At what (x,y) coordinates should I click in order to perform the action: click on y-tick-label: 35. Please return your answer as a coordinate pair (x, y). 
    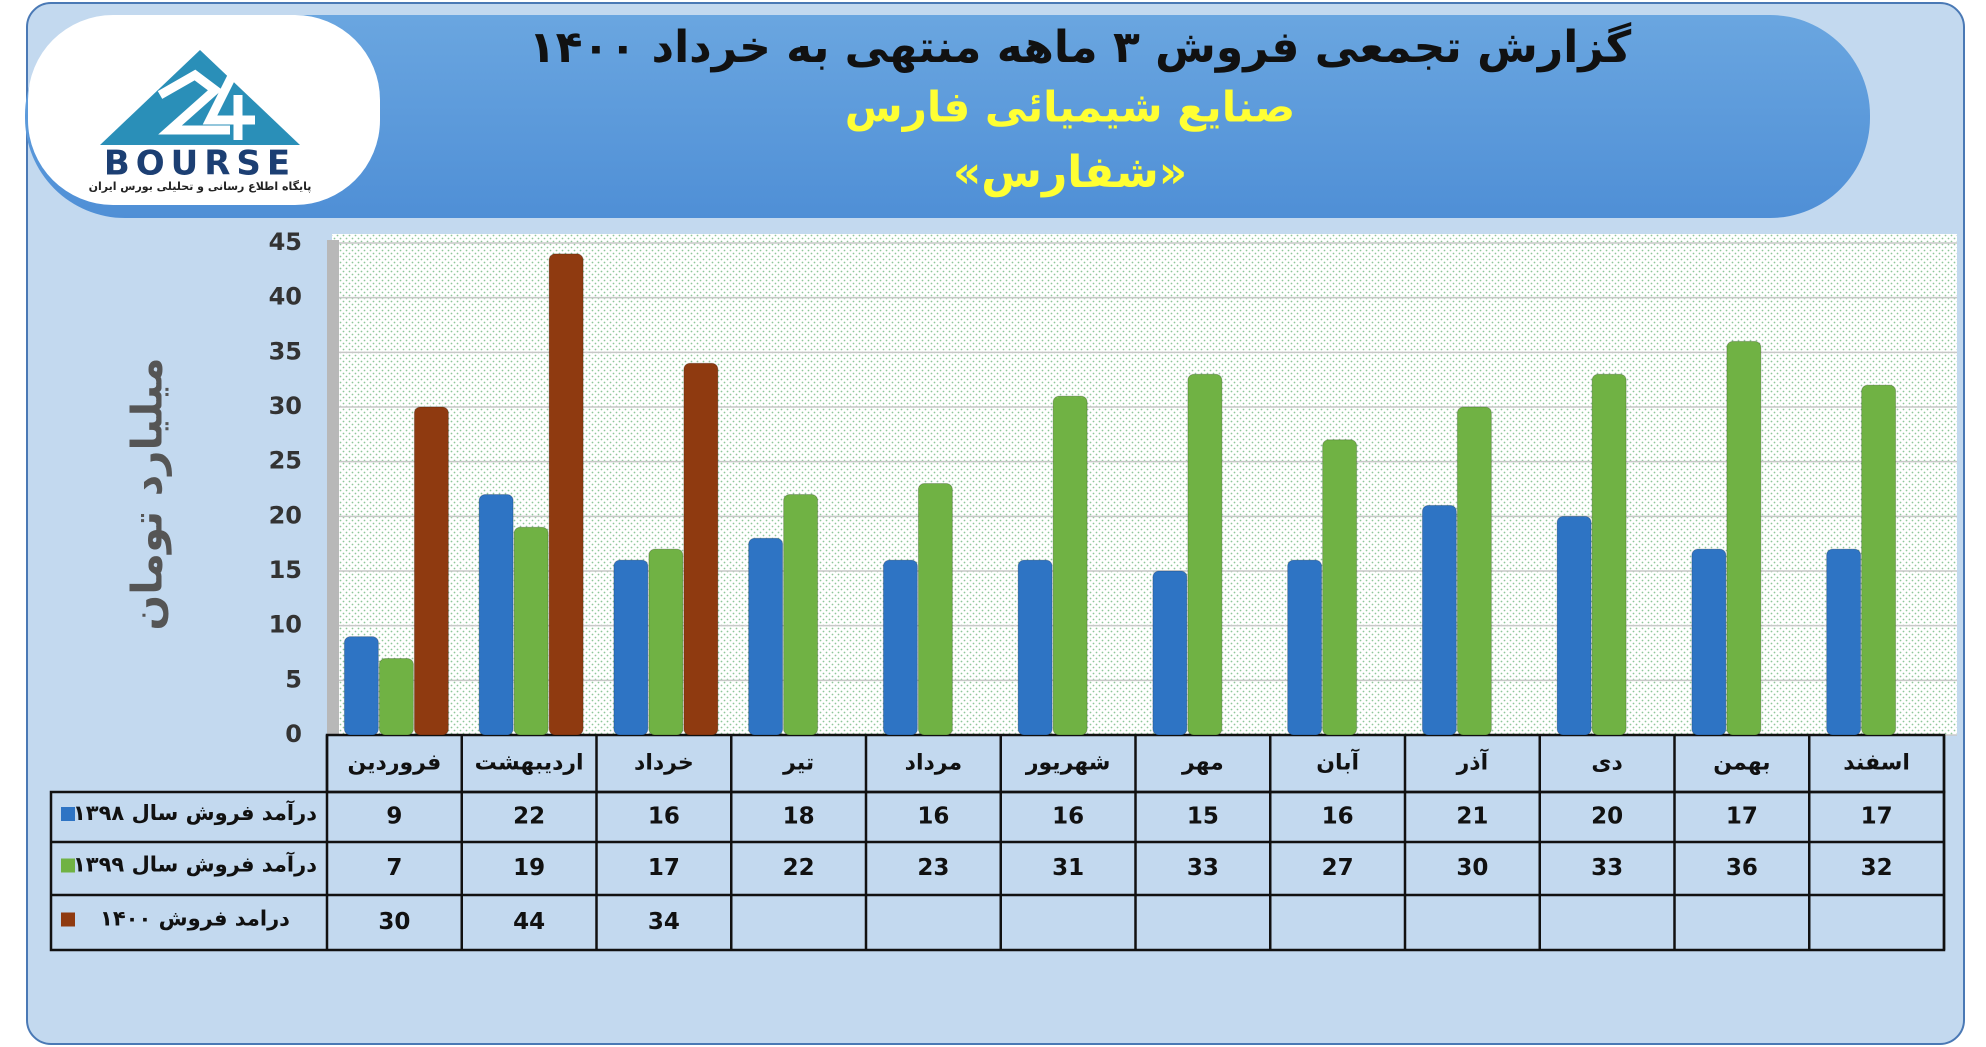
    Looking at the image, I should click on (285, 351).